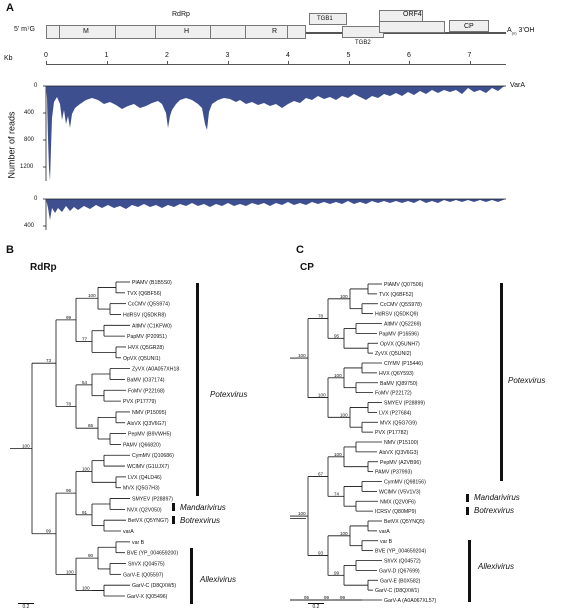 The height and width of the screenshot is (611, 576). Describe the element at coordinates (69, 490) in the screenshot. I see `bootstrap-value: 96` at that location.